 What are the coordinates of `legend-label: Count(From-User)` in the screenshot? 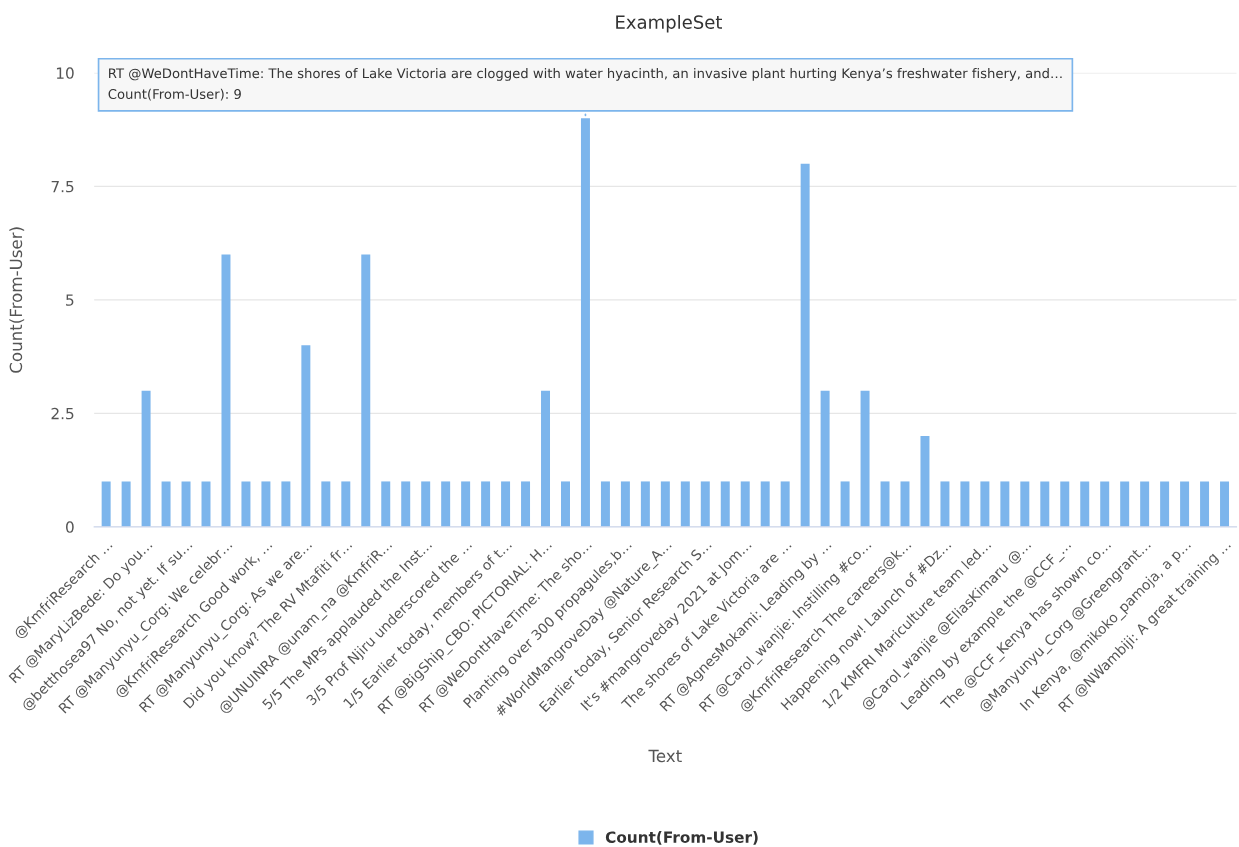 It's located at (681, 838).